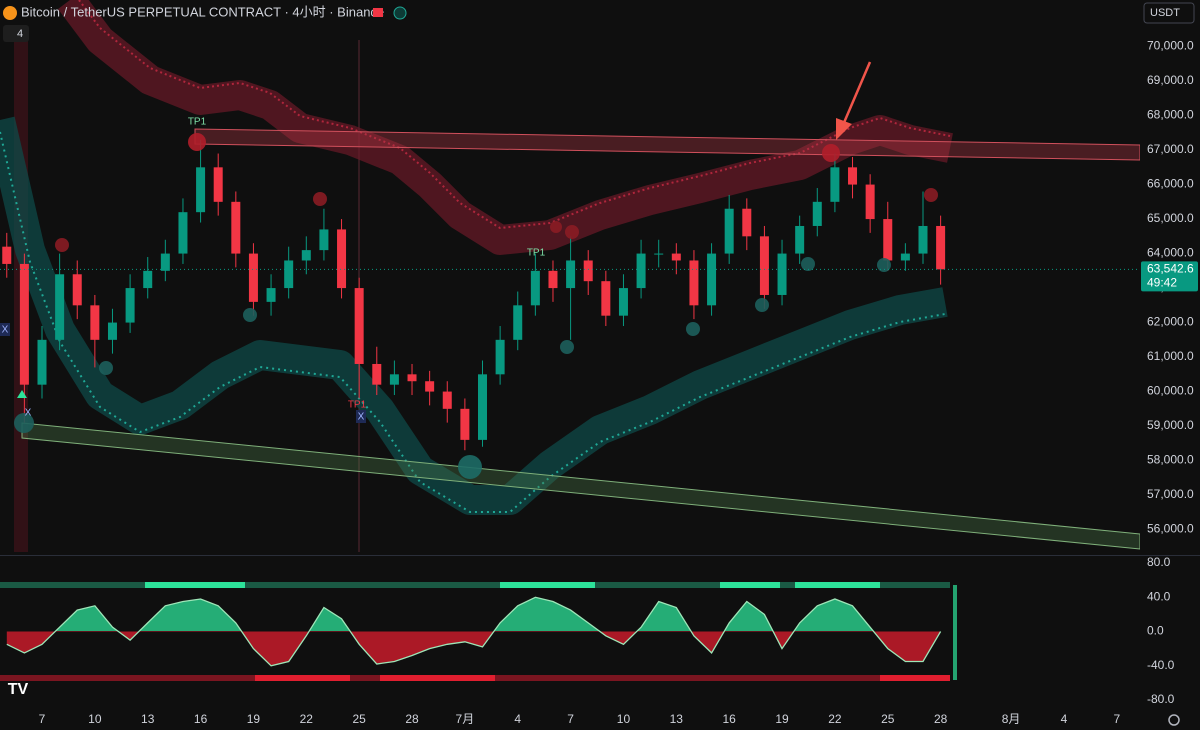 The image size is (1200, 730). I want to click on arrow-head, so click(844, 129).